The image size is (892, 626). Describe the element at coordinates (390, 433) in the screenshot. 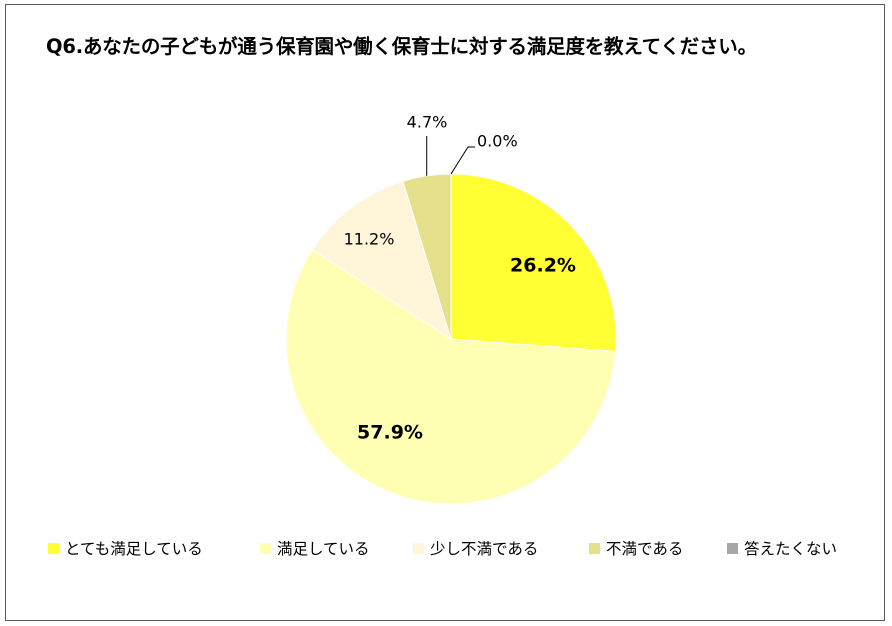

I see `data-label-1: 57.9%` at that location.